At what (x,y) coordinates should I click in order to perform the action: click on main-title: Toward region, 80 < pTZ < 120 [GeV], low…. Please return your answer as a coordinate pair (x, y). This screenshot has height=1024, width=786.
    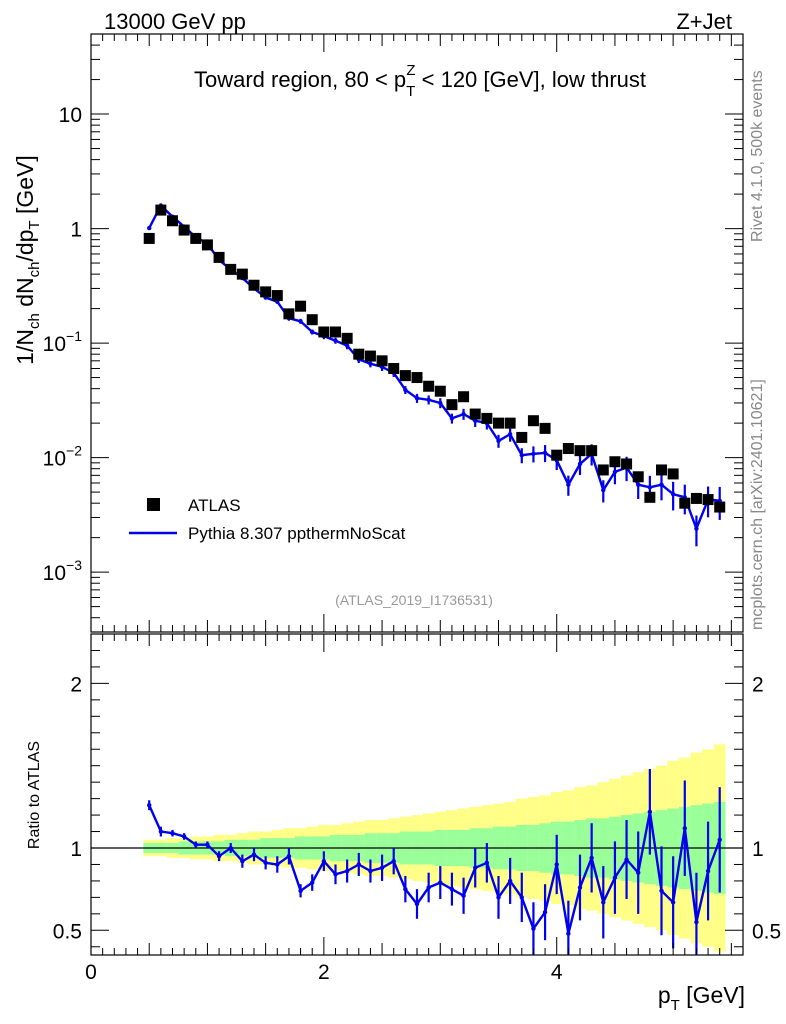
    Looking at the image, I should click on (420, 81).